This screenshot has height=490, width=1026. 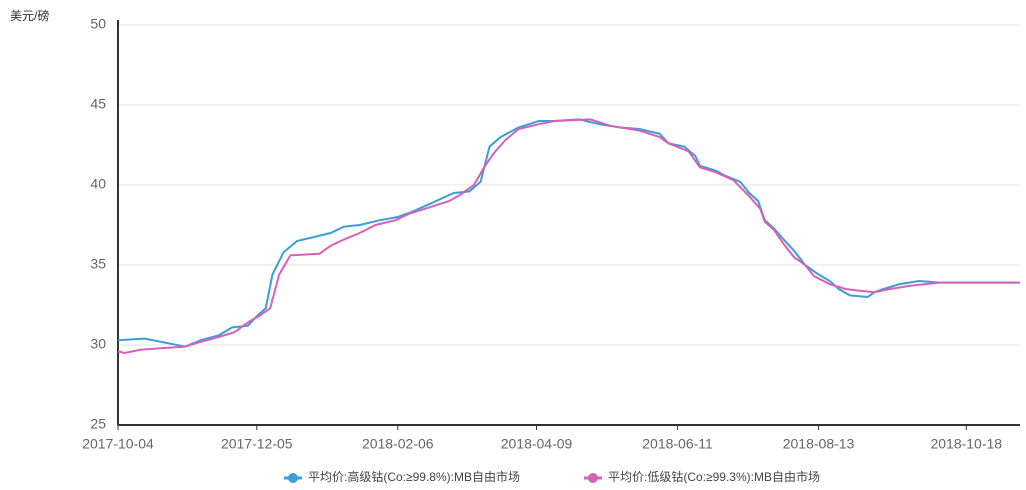 What do you see at coordinates (819, 444) in the screenshot?
I see `x-tick-label: 2018-08-13` at bounding box center [819, 444].